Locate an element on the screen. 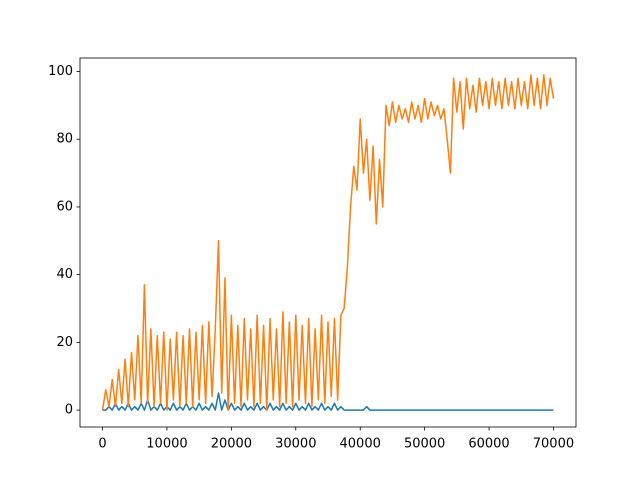  x-tick-label: 50000 is located at coordinates (424, 444).